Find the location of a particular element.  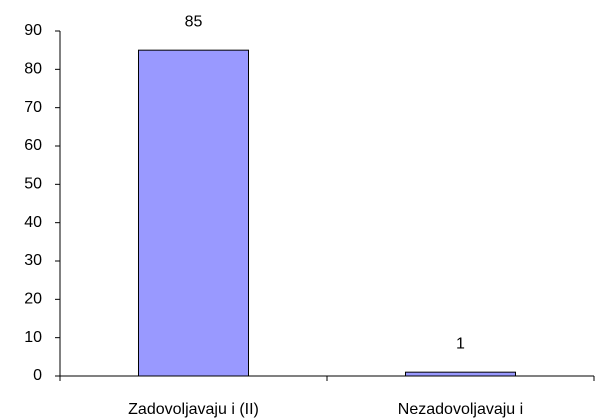

data-label: 1 is located at coordinates (460, 343).